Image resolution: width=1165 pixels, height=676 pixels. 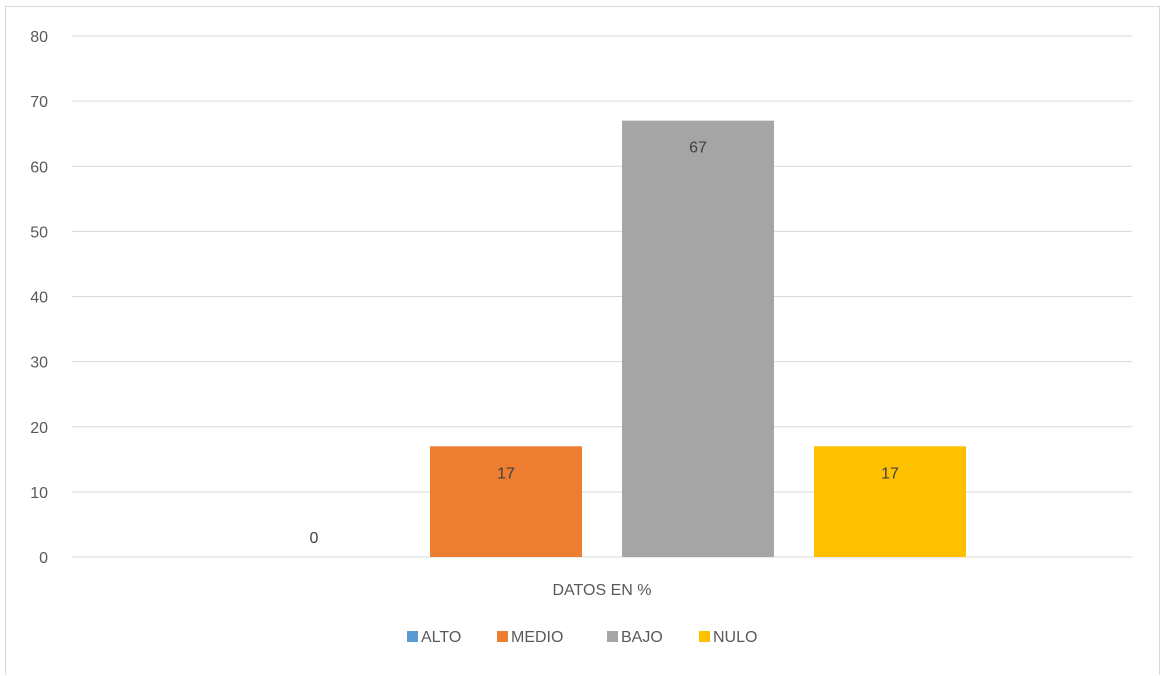 I want to click on legend-label-alto: ALTO, so click(x=441, y=637).